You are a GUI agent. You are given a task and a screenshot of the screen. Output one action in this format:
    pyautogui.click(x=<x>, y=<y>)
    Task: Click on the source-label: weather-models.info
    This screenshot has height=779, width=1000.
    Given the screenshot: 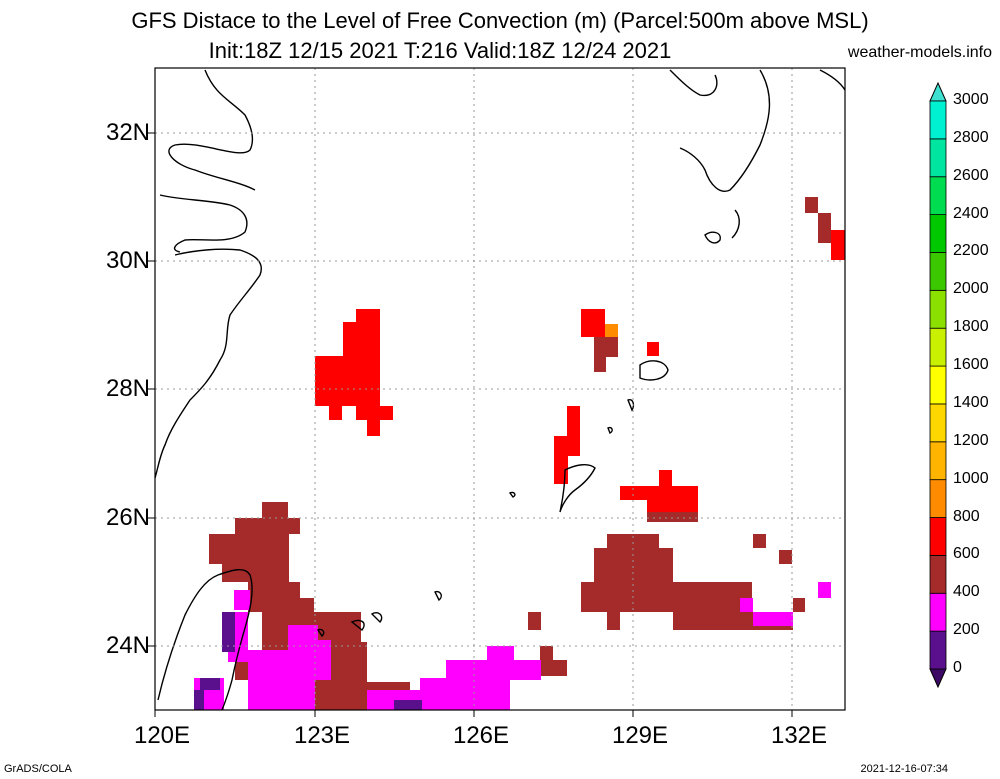 What is the action you would take?
    pyautogui.click(x=919, y=52)
    